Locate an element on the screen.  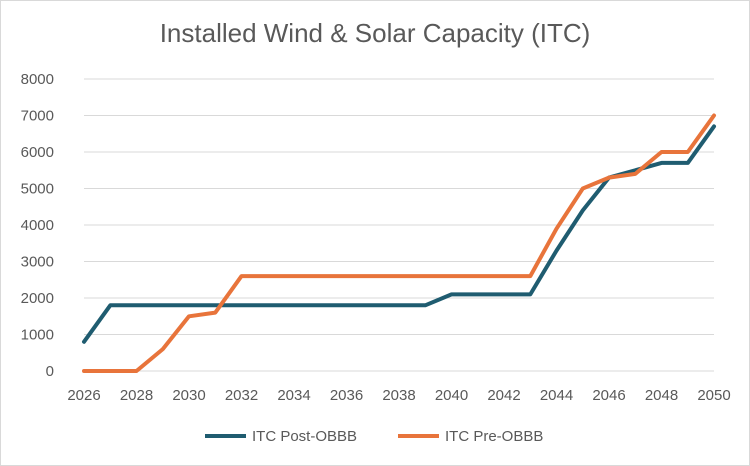
x-tick-label: 2032 is located at coordinates (241, 395).